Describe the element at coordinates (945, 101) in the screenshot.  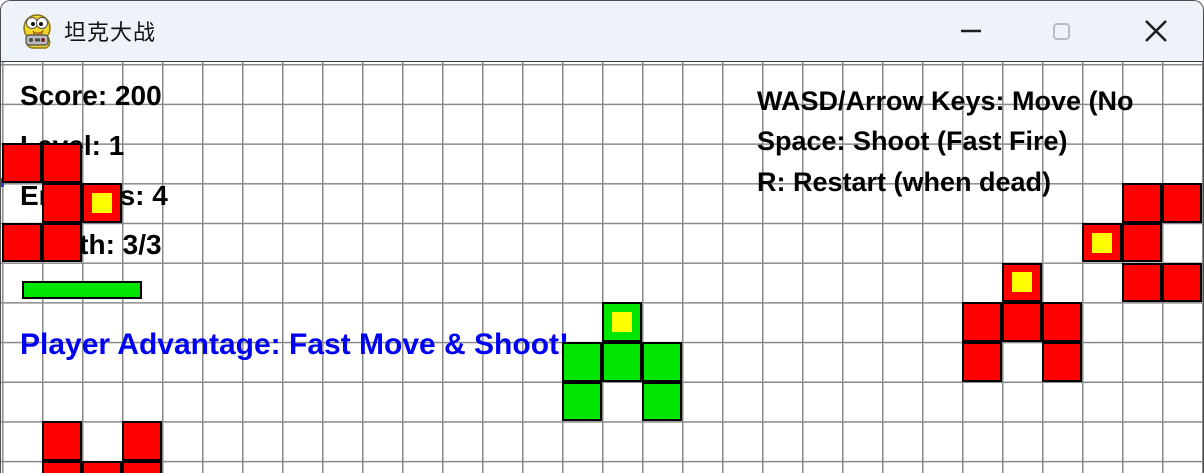
I see `instruction-move: WASD/Arrow Keys: Move (No` at that location.